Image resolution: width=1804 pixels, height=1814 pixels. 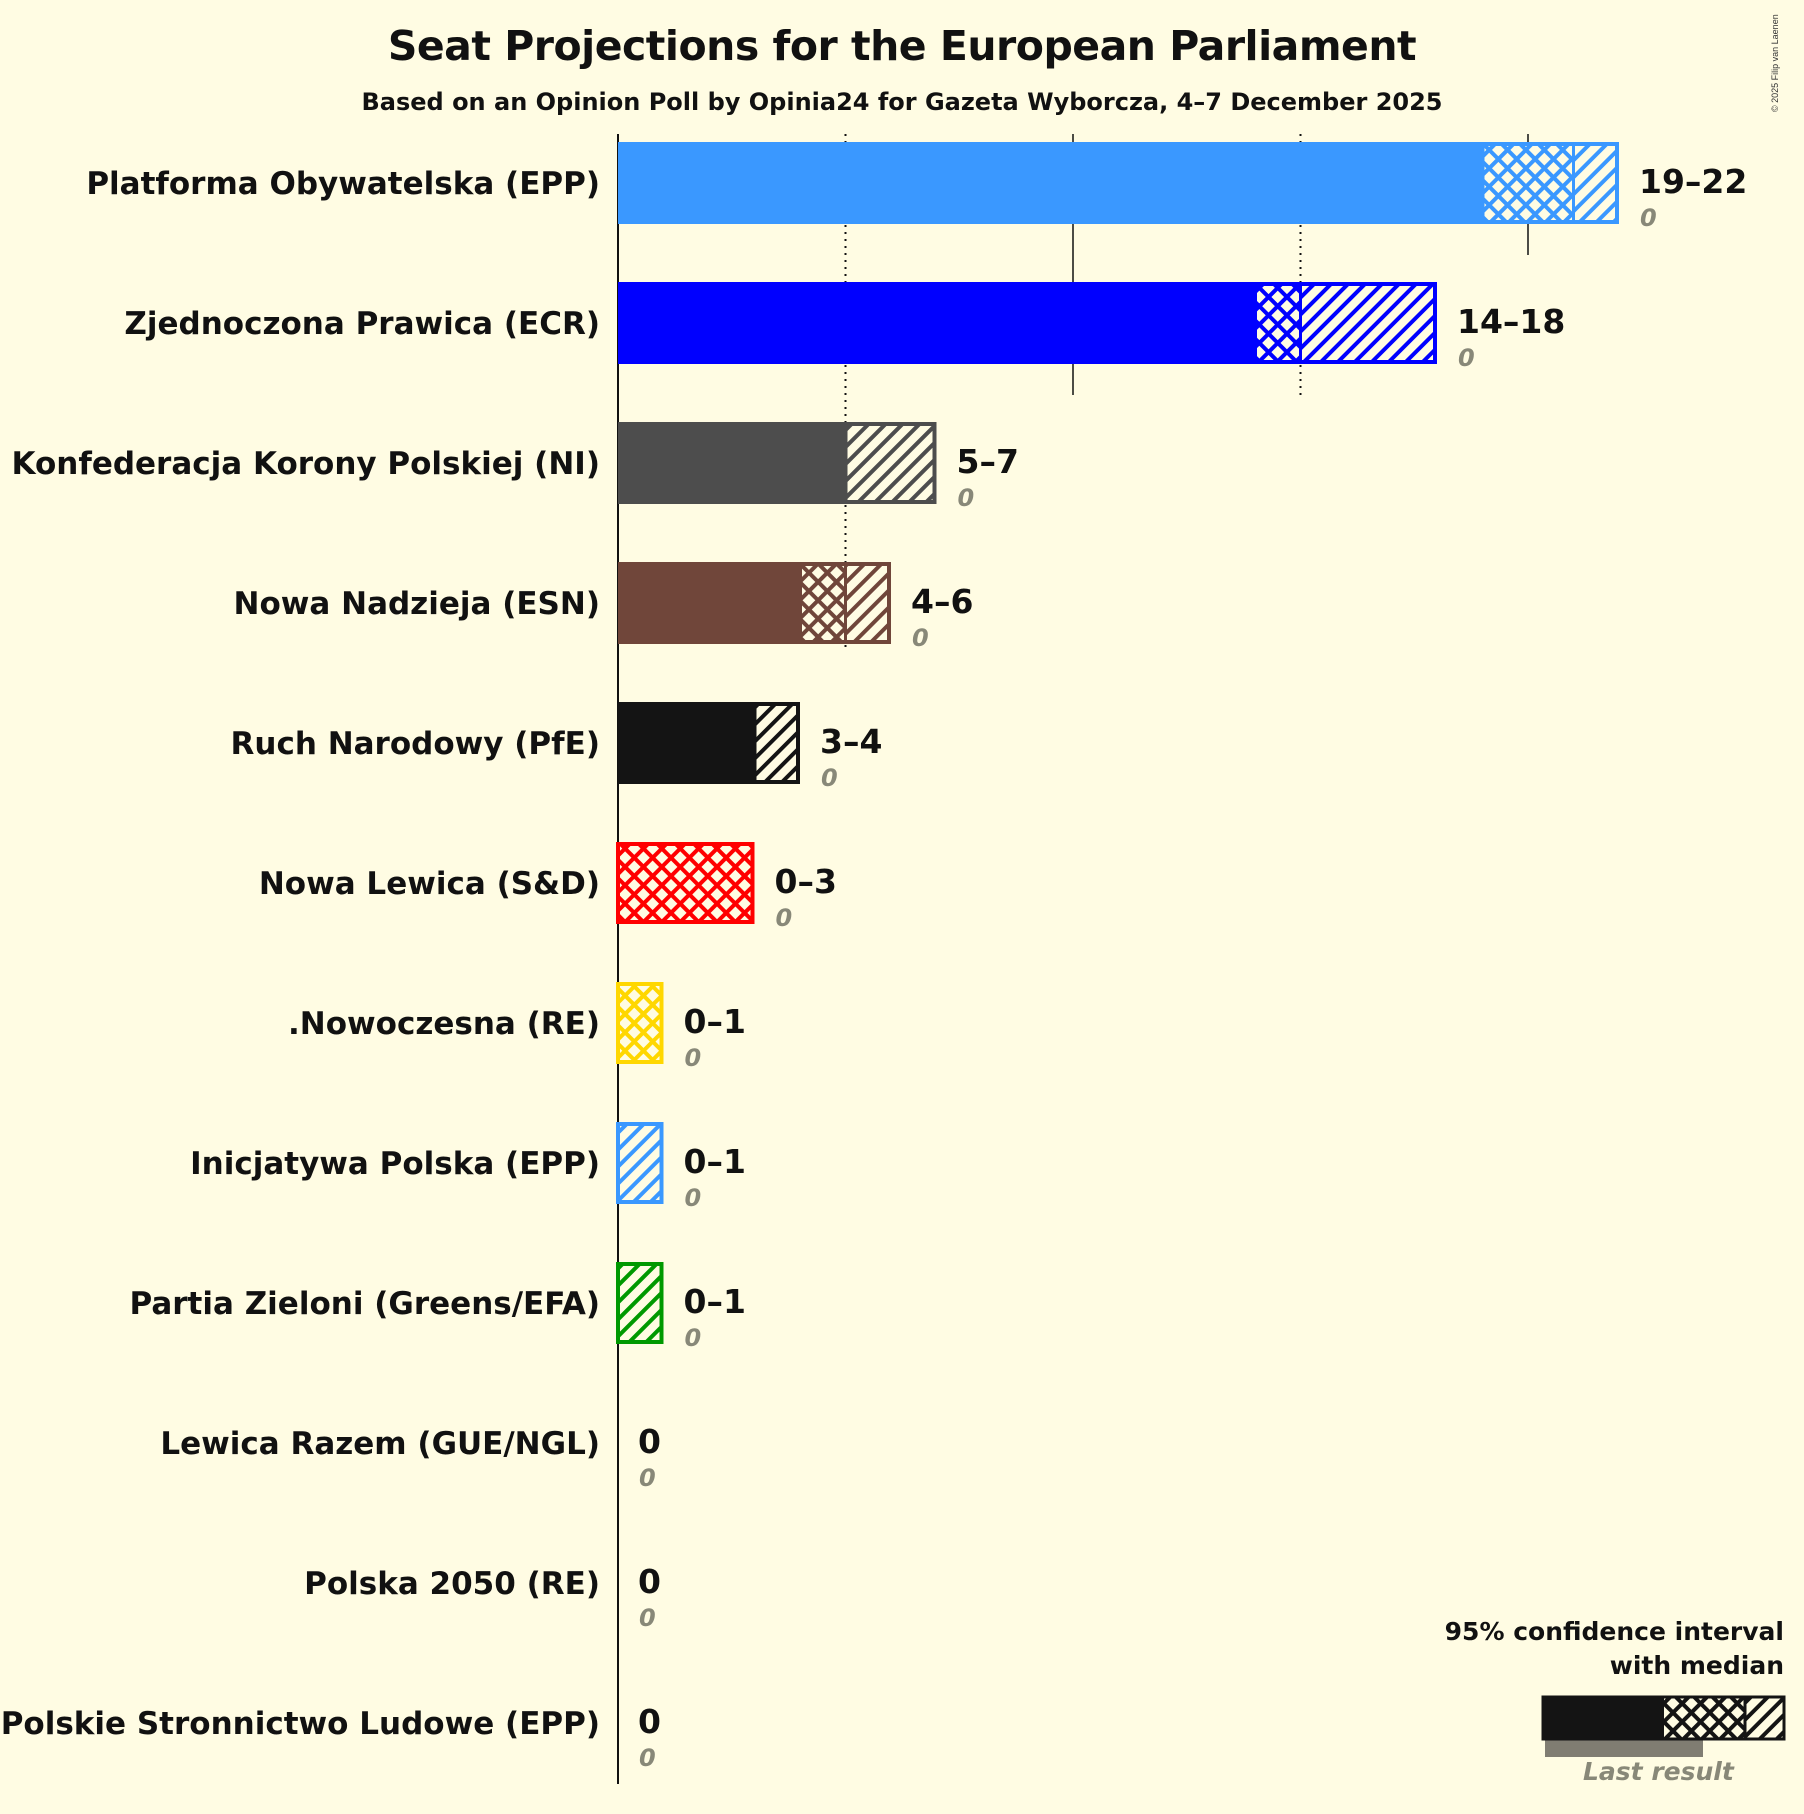 What do you see at coordinates (1511, 321) in the screenshot?
I see `seat-range-label: 14–18` at bounding box center [1511, 321].